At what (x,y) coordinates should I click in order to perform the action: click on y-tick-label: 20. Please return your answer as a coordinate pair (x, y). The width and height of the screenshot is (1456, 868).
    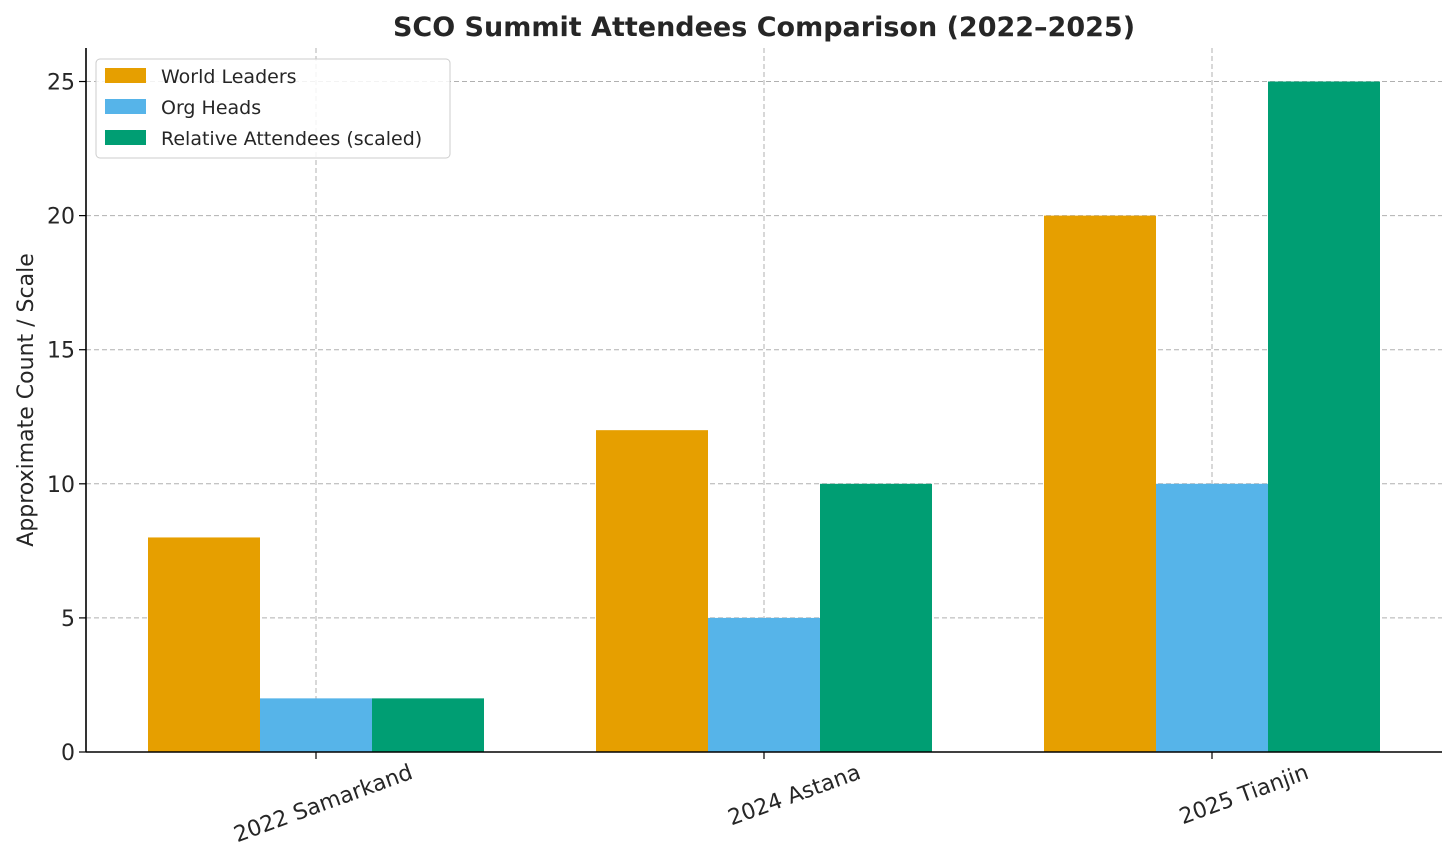
    Looking at the image, I should click on (61, 217).